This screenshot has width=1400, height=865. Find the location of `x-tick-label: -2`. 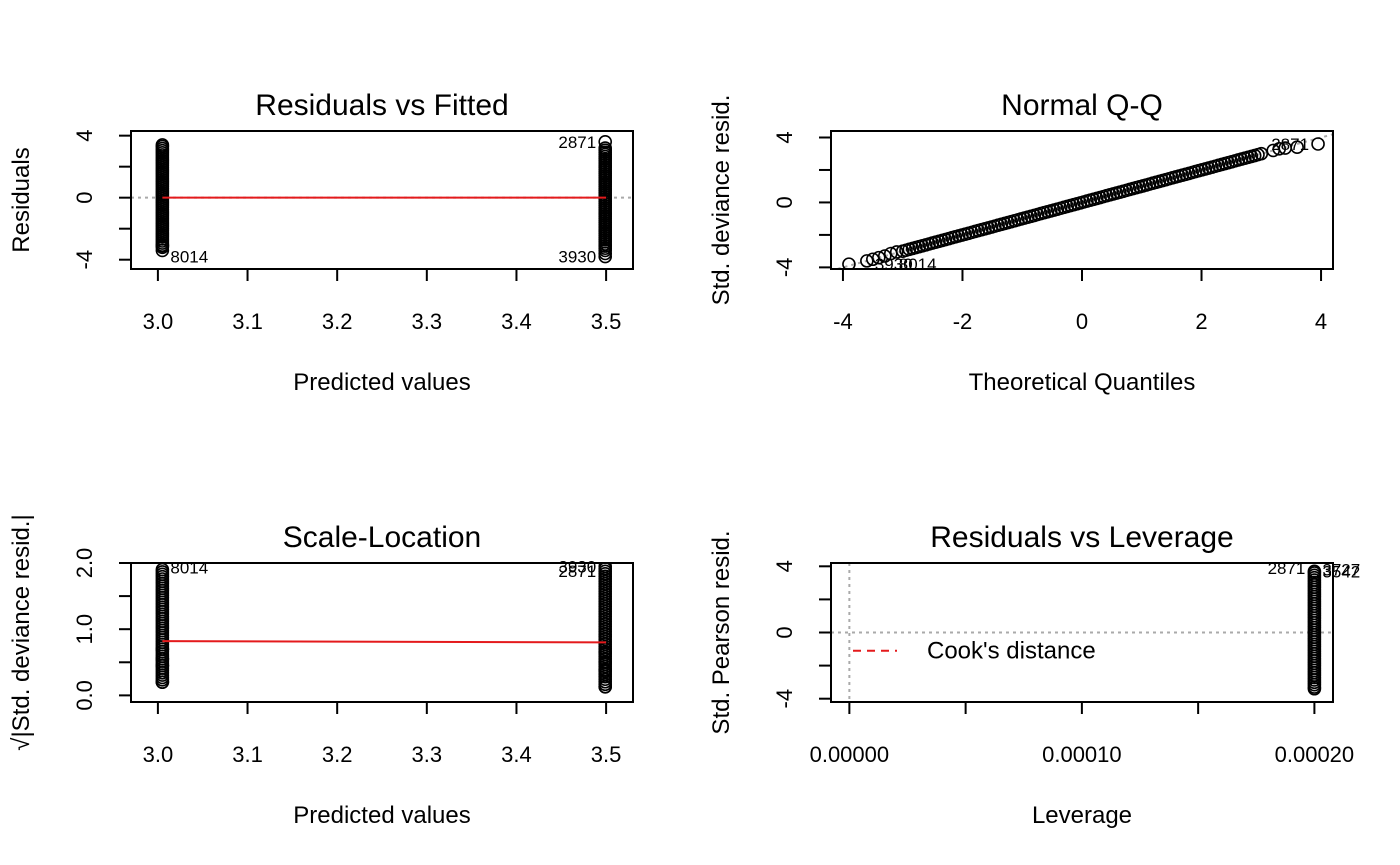

x-tick-label: -2 is located at coordinates (963, 321).